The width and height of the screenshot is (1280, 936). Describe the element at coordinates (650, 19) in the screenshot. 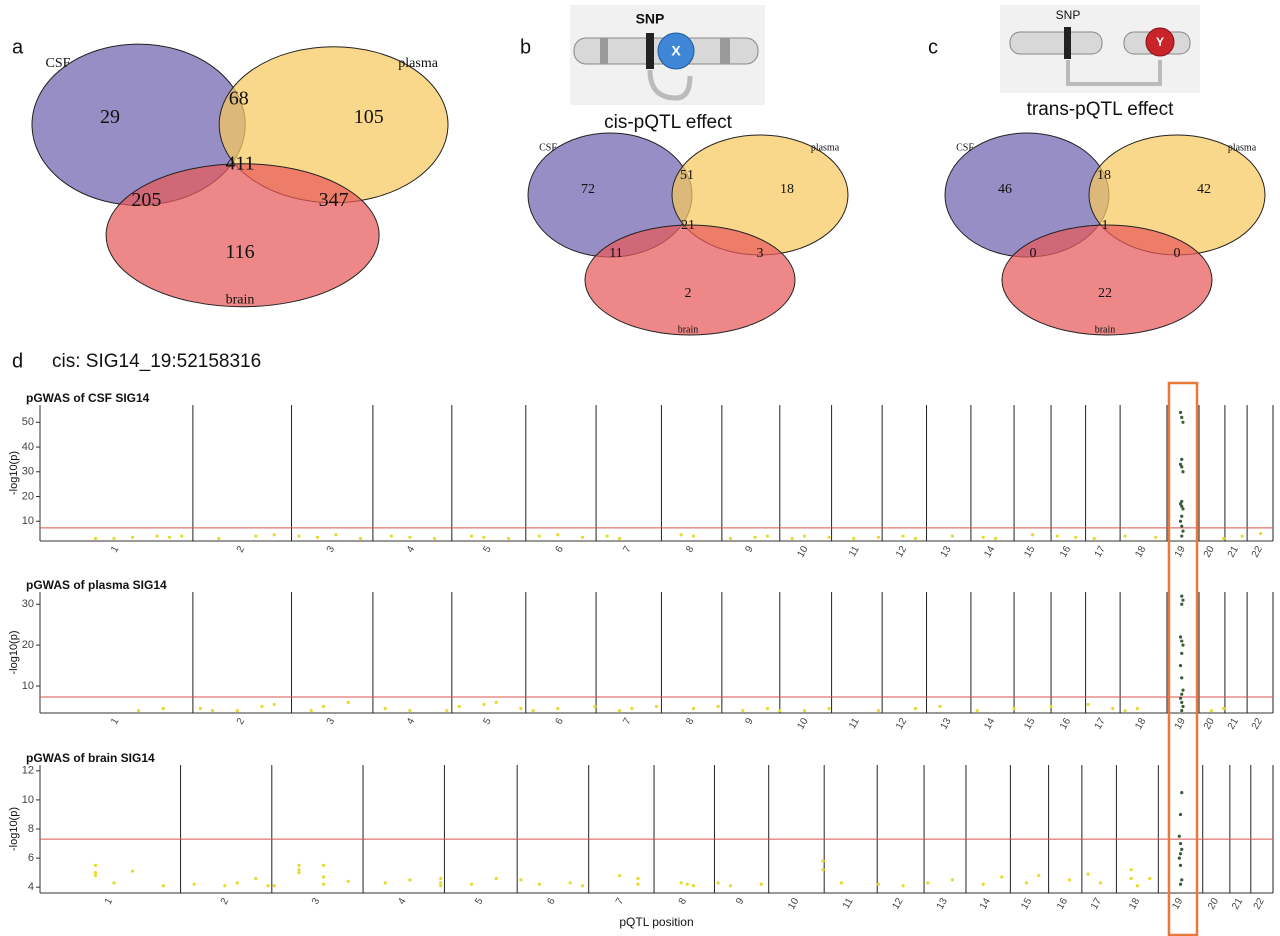

I see `icon-label: SNP` at that location.